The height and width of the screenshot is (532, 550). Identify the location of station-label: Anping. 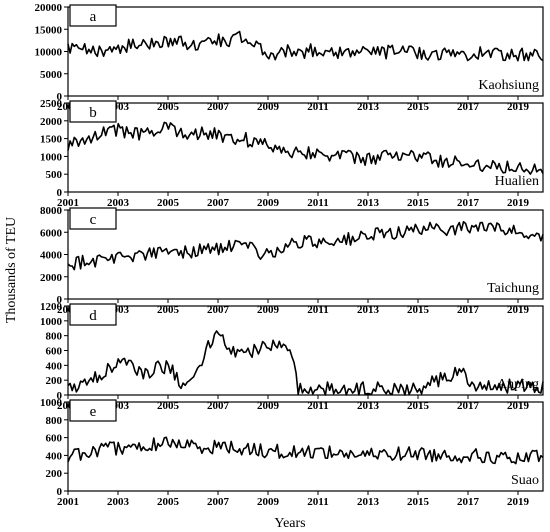
(518, 384).